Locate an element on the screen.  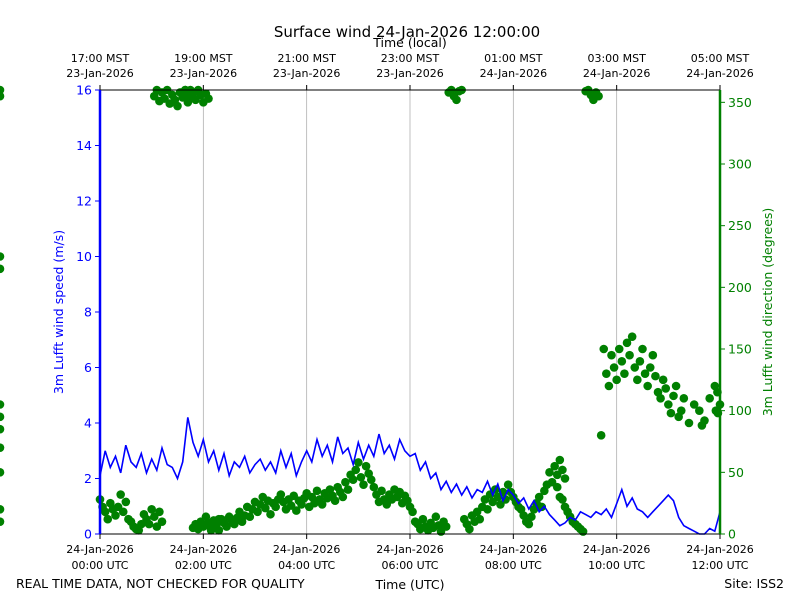
y-tick-label-left: 12 is located at coordinates (84, 201).